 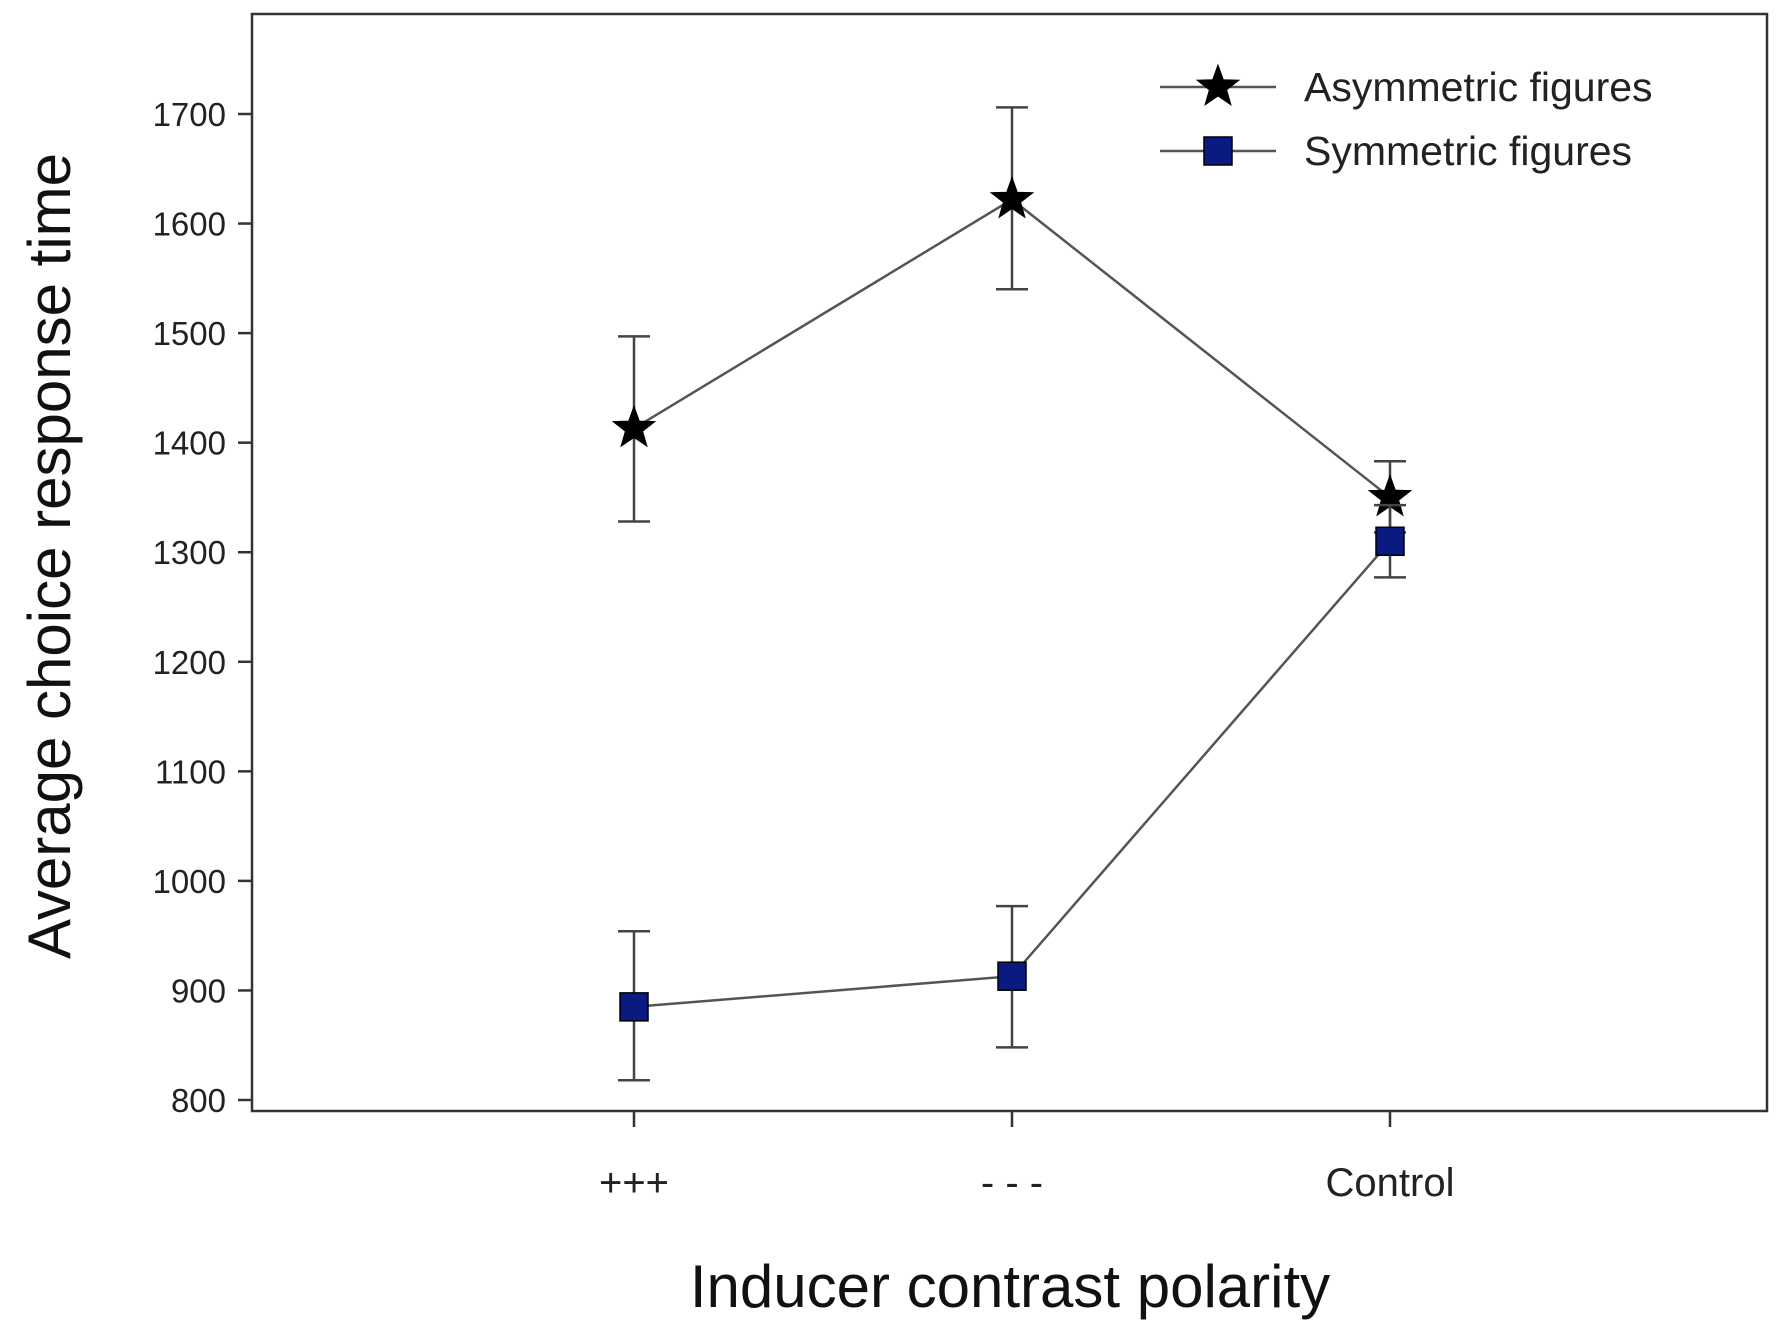 I want to click on y-tick-label: 900, so click(x=198, y=990).